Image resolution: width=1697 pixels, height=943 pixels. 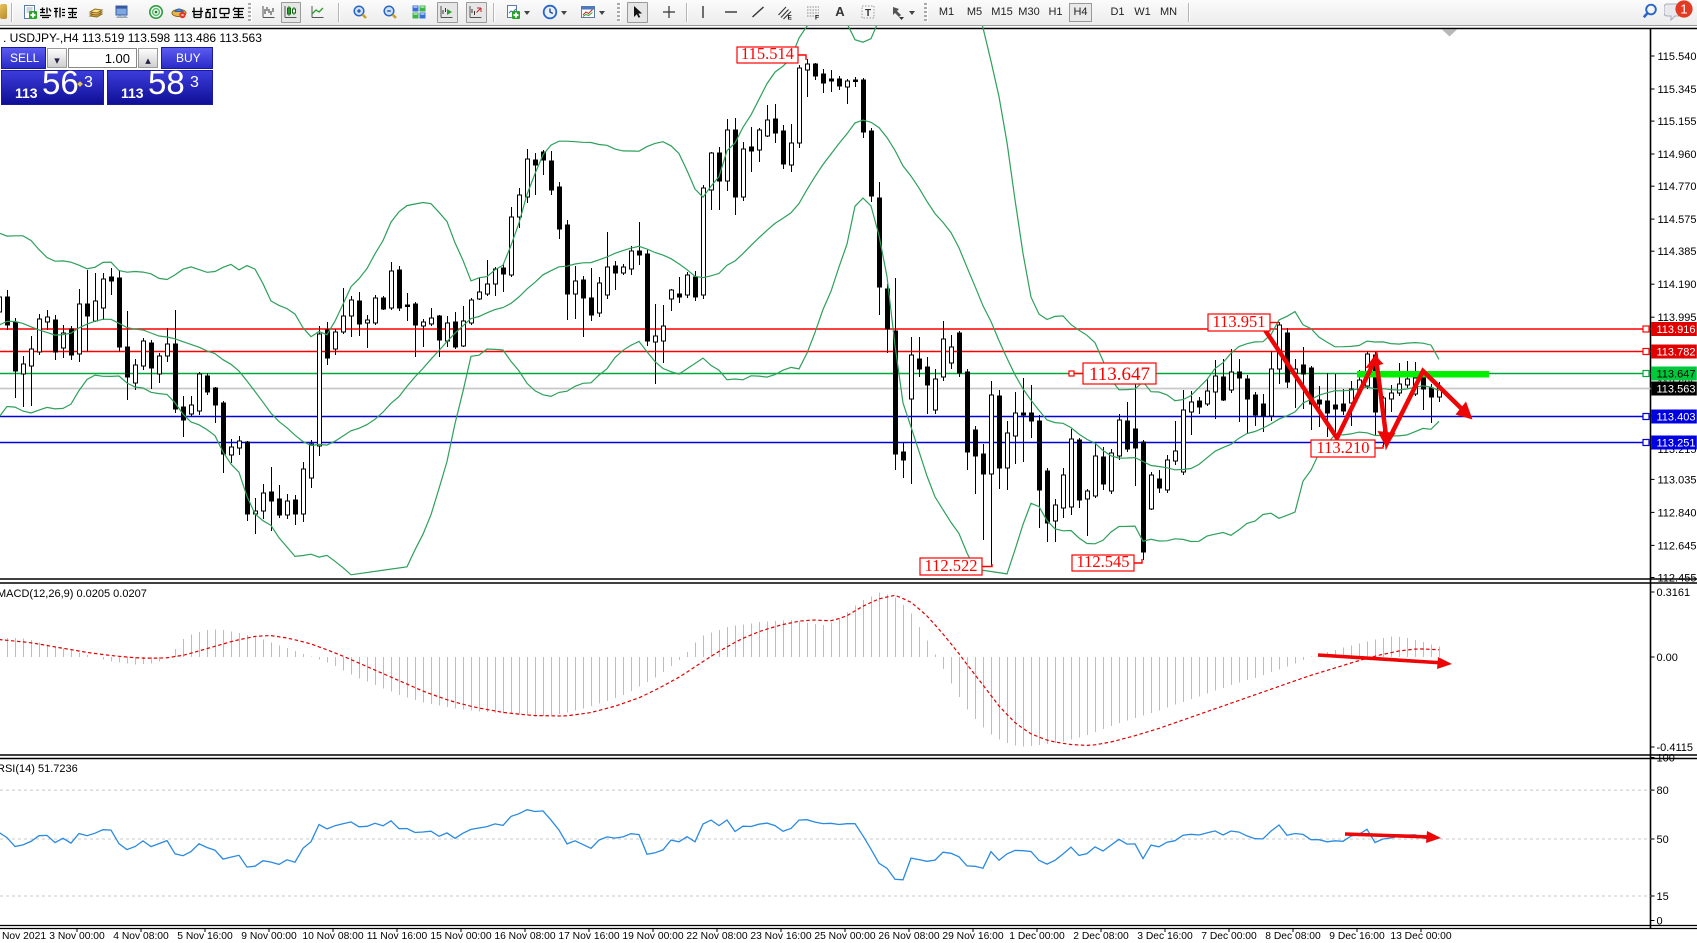 I want to click on svg-text: 113.916, so click(x=1676, y=330).